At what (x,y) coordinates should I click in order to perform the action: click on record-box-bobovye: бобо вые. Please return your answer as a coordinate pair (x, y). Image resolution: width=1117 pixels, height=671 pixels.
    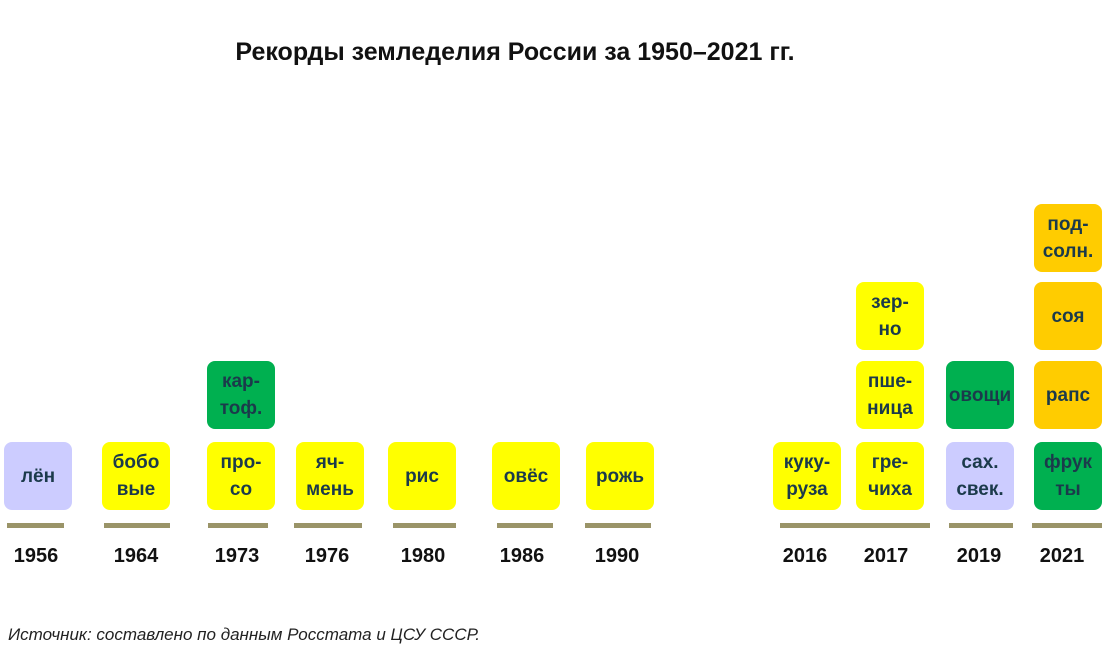
    Looking at the image, I should click on (136, 476).